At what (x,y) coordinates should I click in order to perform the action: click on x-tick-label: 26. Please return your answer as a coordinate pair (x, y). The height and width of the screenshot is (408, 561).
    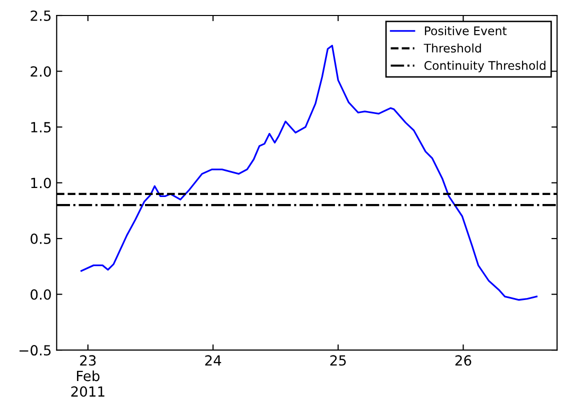
    Looking at the image, I should click on (463, 360).